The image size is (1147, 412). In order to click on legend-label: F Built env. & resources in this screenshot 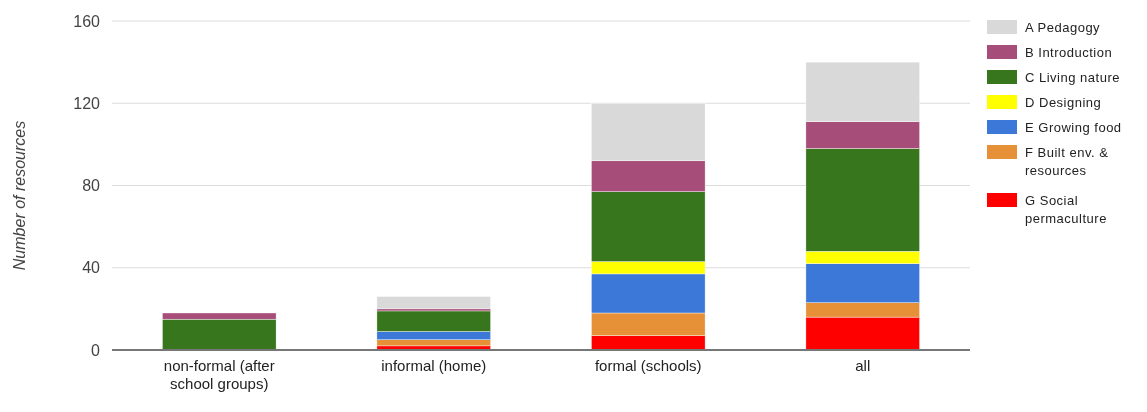, I will do `click(1067, 161)`.